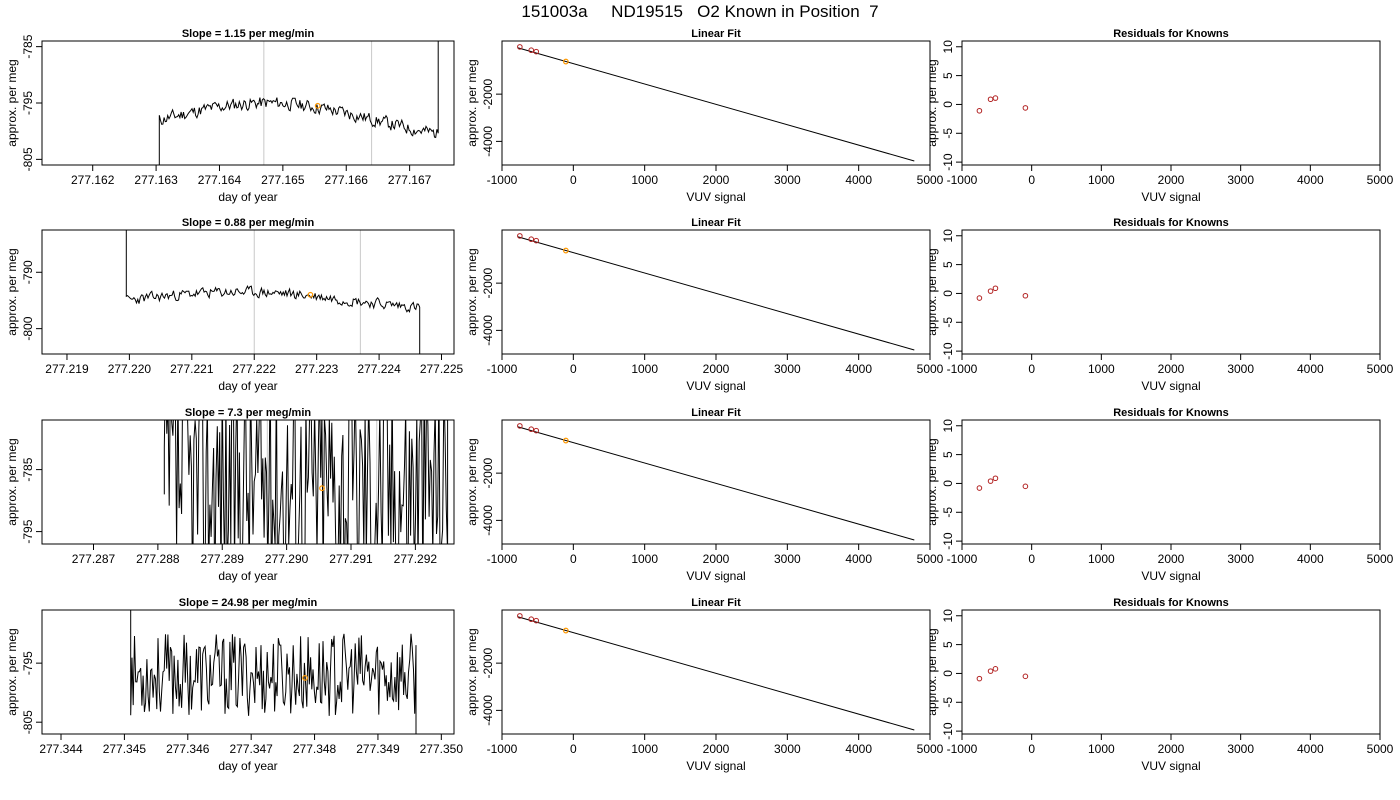  I want to click on x-tick-label: 277.289, so click(223, 559).